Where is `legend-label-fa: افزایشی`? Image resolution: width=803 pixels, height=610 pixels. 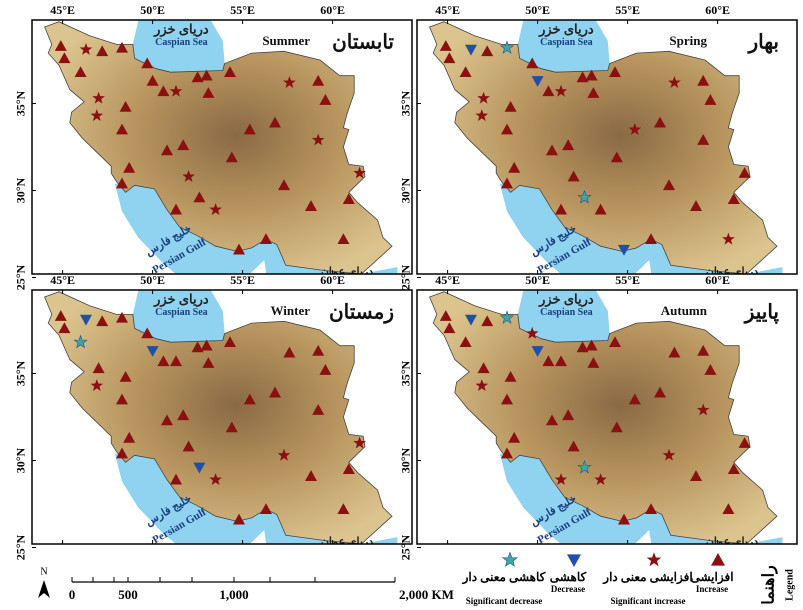
legend-label-fa: افزایشی is located at coordinates (711, 577).